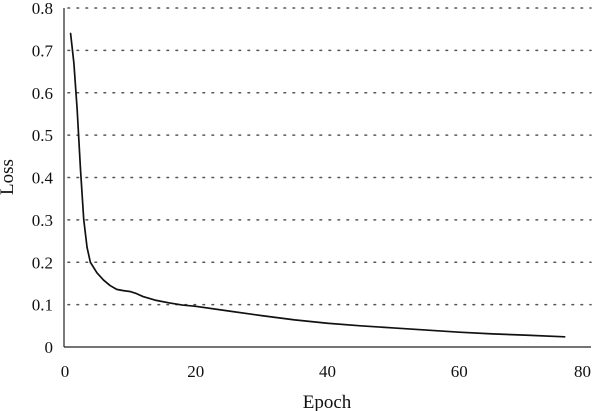 The width and height of the screenshot is (600, 411). I want to click on x-tick-label: 60, so click(459, 371).